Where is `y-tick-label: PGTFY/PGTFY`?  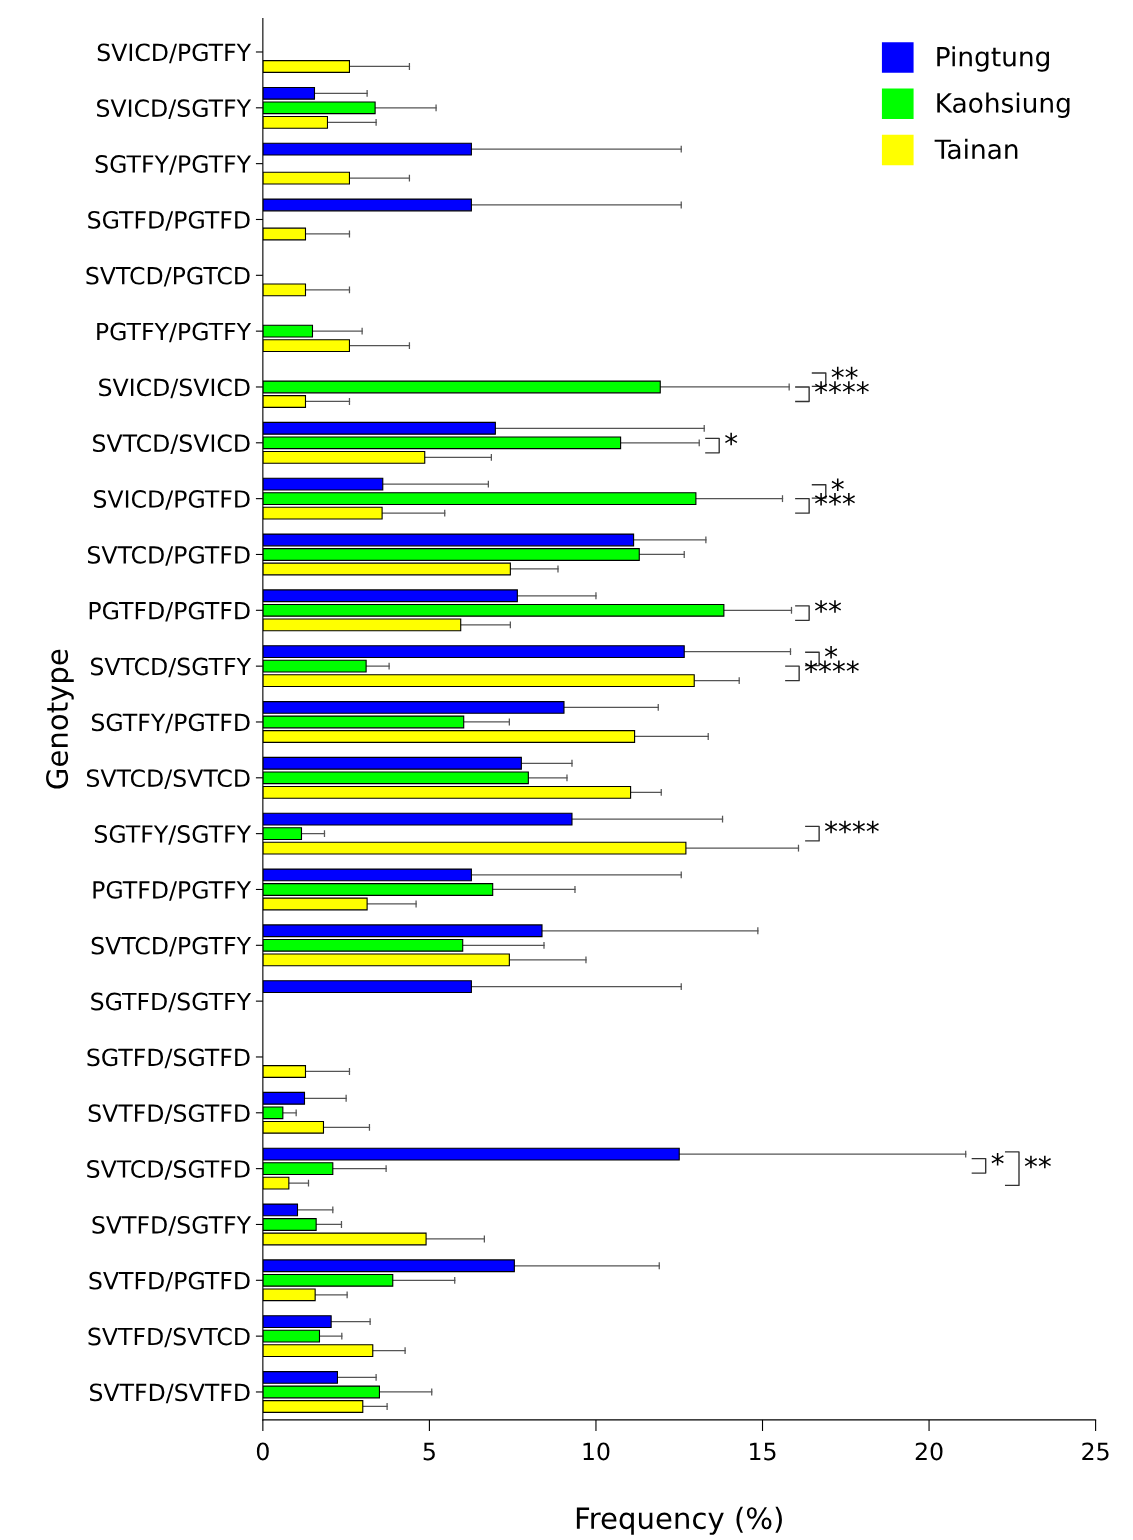 y-tick-label: PGTFY/PGTFY is located at coordinates (174, 332).